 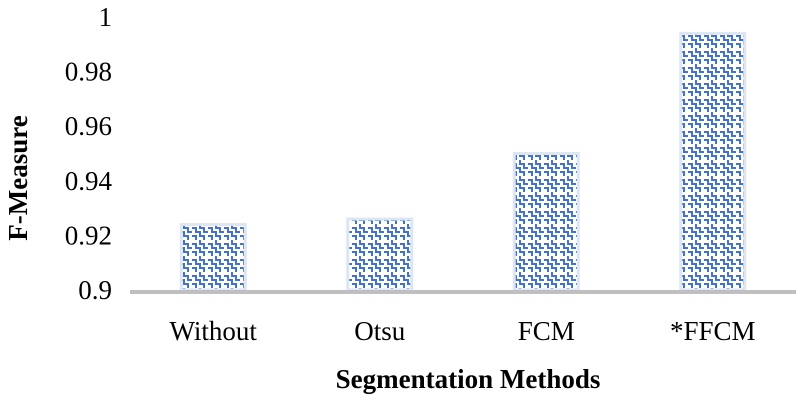 What do you see at coordinates (89, 181) in the screenshot?
I see `y-tick-label: 0.94` at bounding box center [89, 181].